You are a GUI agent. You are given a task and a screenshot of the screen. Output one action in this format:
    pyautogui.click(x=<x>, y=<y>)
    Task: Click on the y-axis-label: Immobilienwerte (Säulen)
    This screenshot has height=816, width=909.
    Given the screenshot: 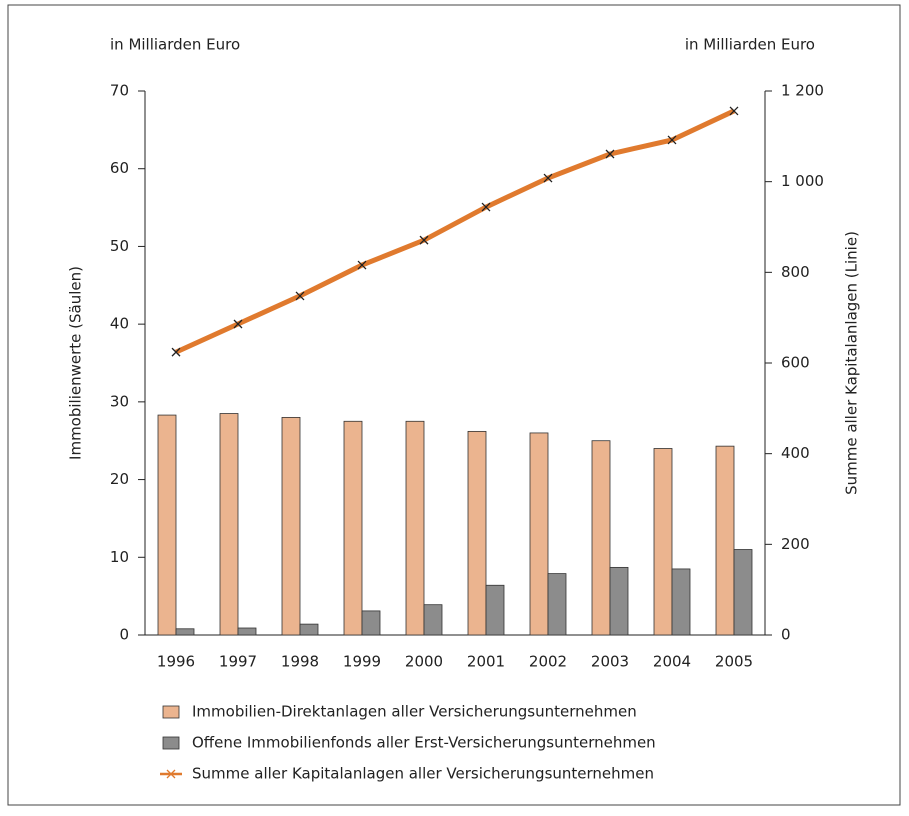 What is the action you would take?
    pyautogui.click(x=76, y=363)
    